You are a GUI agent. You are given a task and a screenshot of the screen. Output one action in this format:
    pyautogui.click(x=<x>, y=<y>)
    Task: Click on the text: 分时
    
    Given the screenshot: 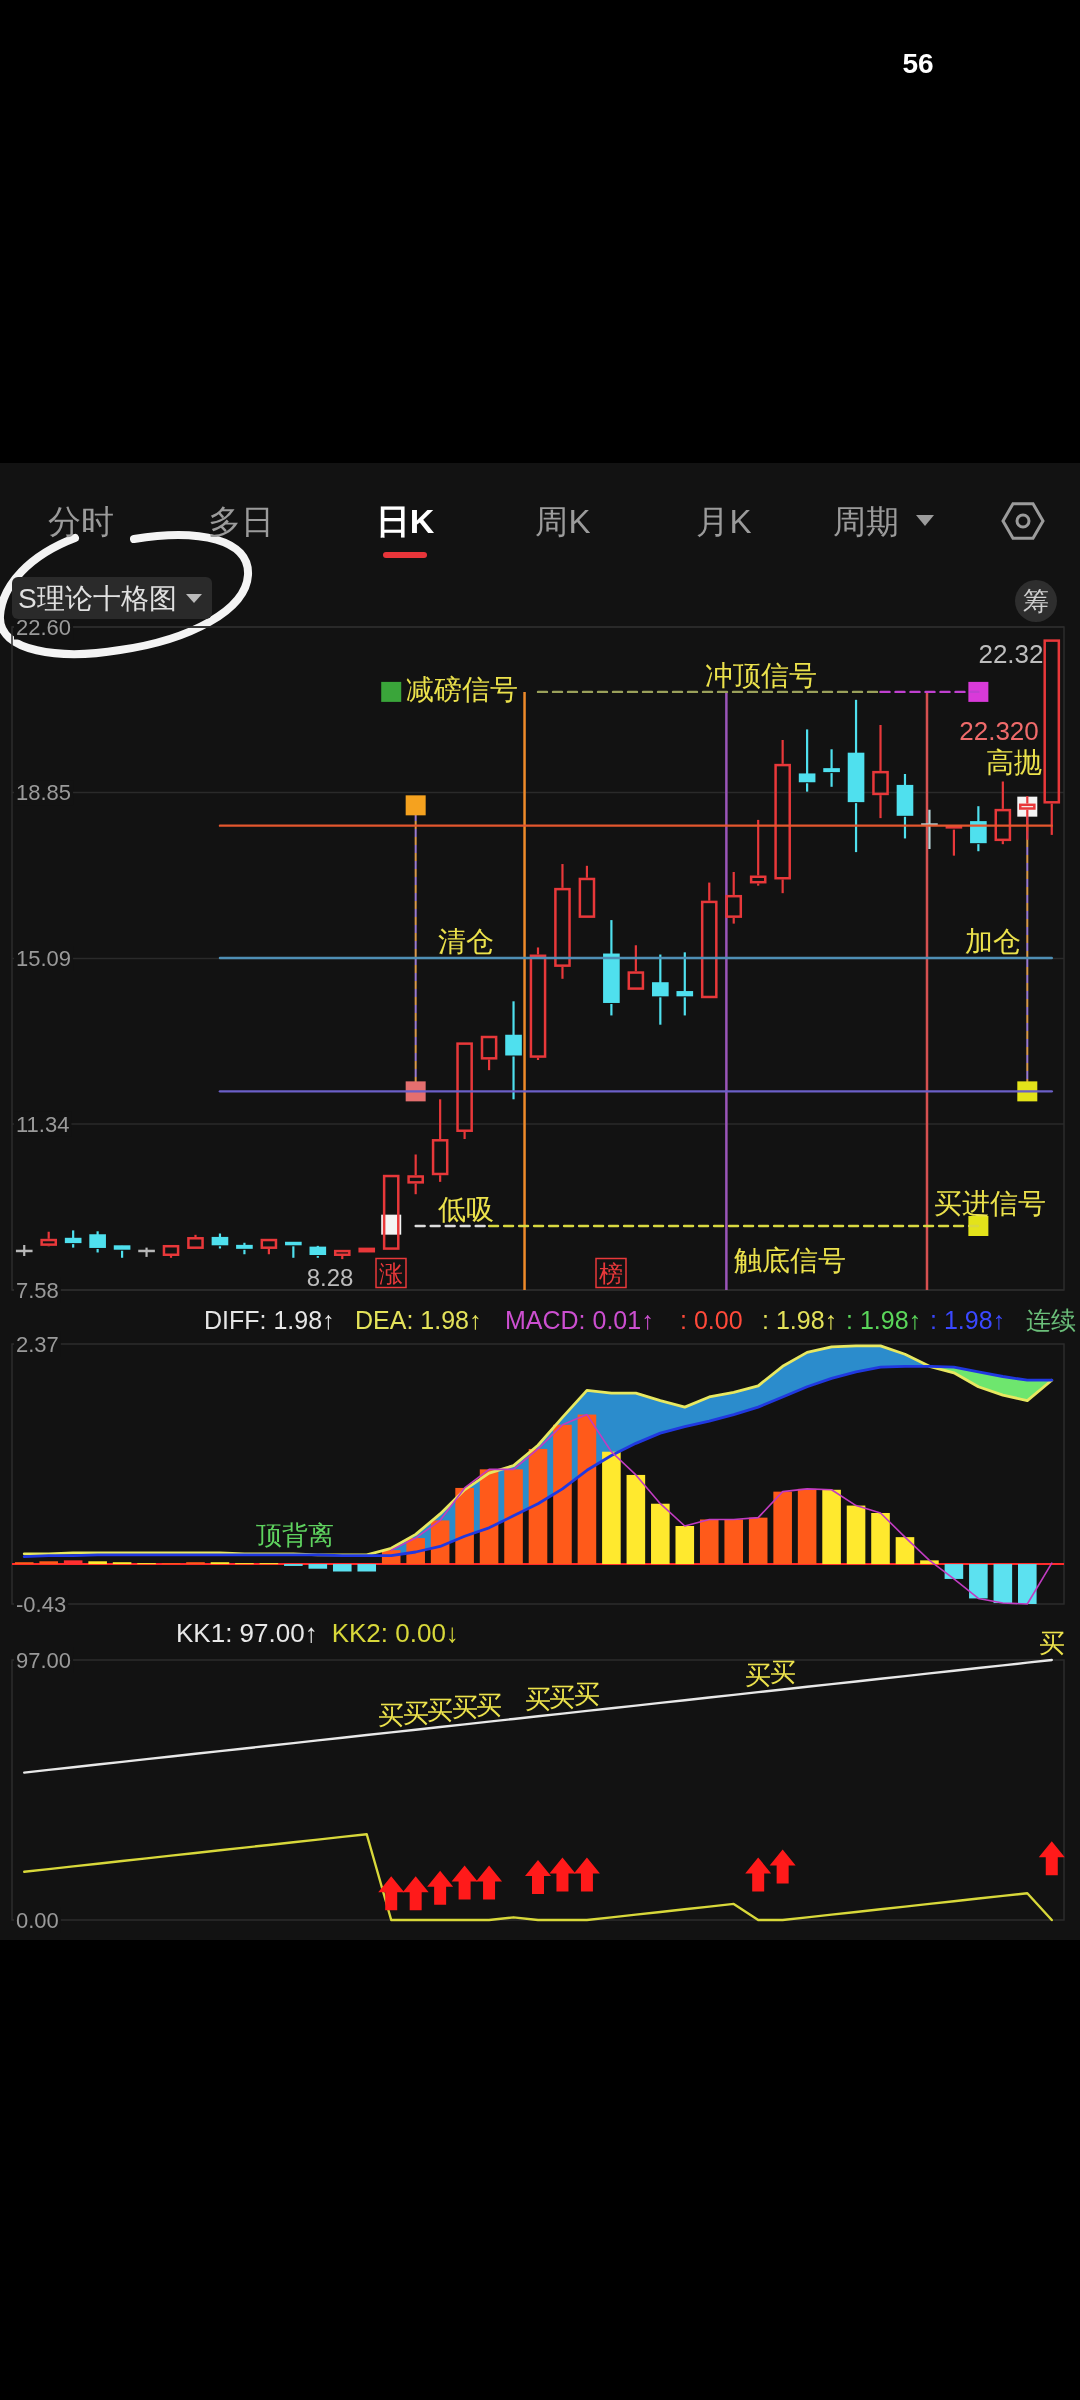 What is the action you would take?
    pyautogui.click(x=81, y=521)
    